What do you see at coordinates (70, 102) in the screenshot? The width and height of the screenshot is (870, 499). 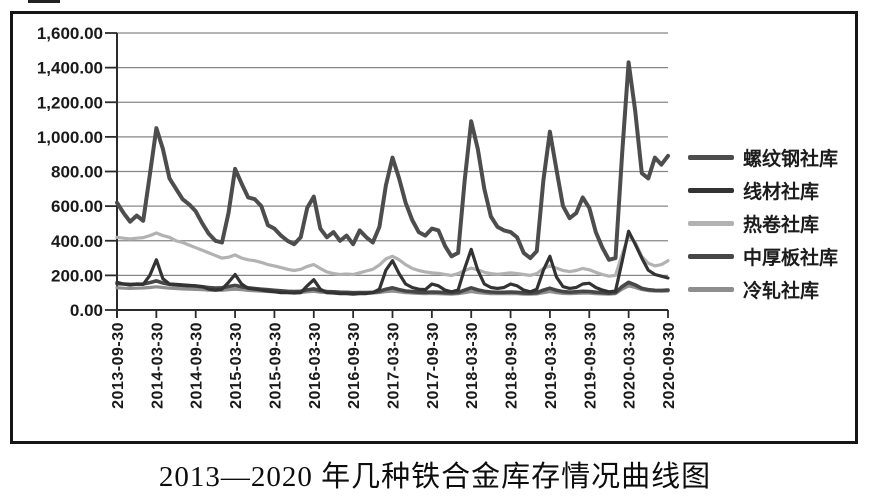 I see `y-axis-label: 1,200.00` at bounding box center [70, 102].